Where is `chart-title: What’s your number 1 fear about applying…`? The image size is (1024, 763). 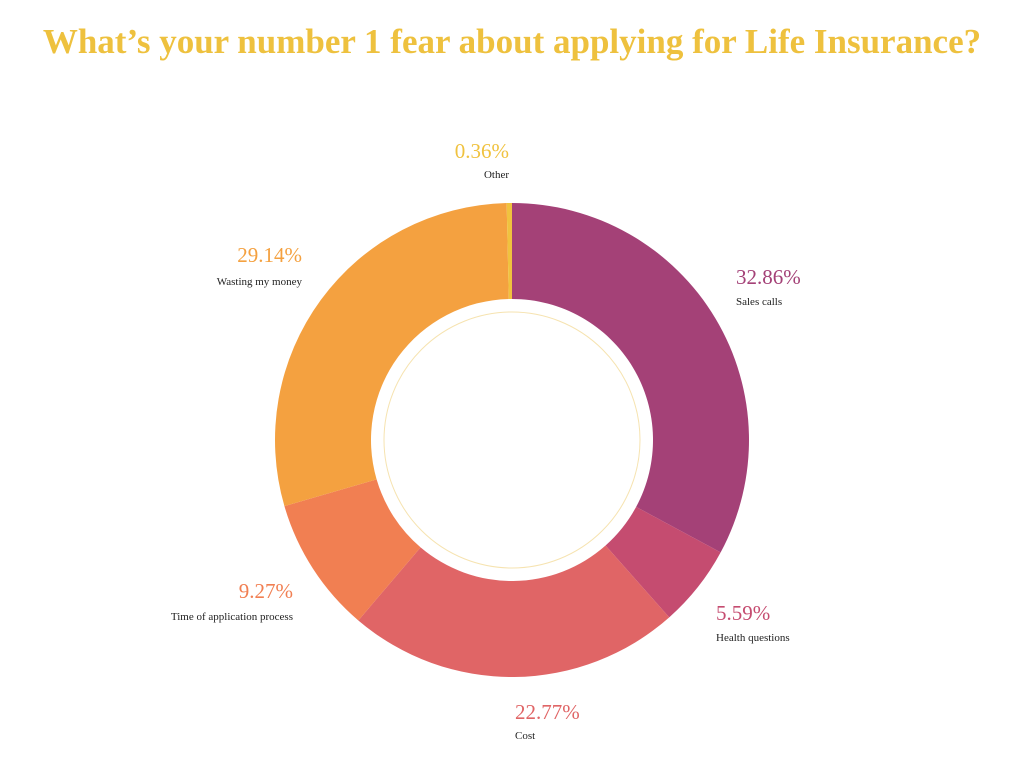
chart-title: What’s your number 1 fear about applying… is located at coordinates (512, 41).